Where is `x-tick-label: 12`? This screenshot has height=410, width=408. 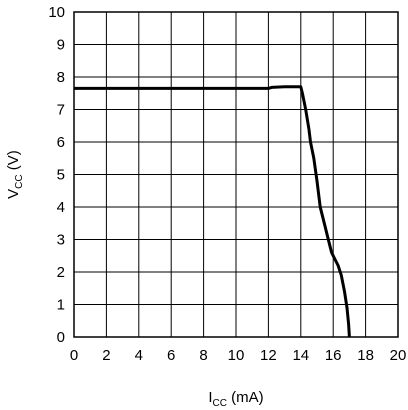 x-tick-label: 12 is located at coordinates (268, 355).